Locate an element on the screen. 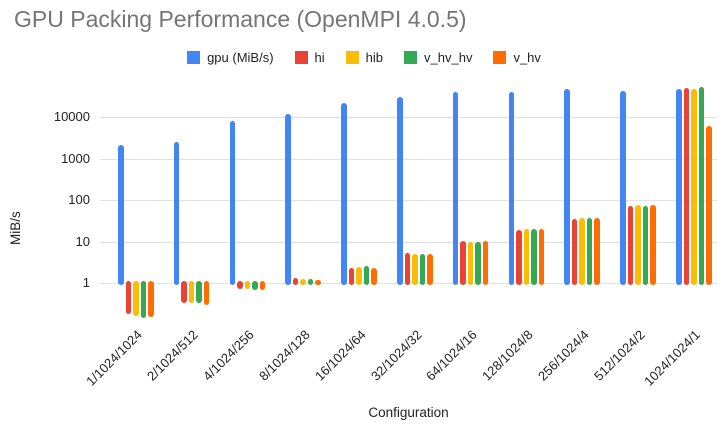 Image resolution: width=728 pixels, height=440 pixels. legend-label: hi is located at coordinates (319, 57).